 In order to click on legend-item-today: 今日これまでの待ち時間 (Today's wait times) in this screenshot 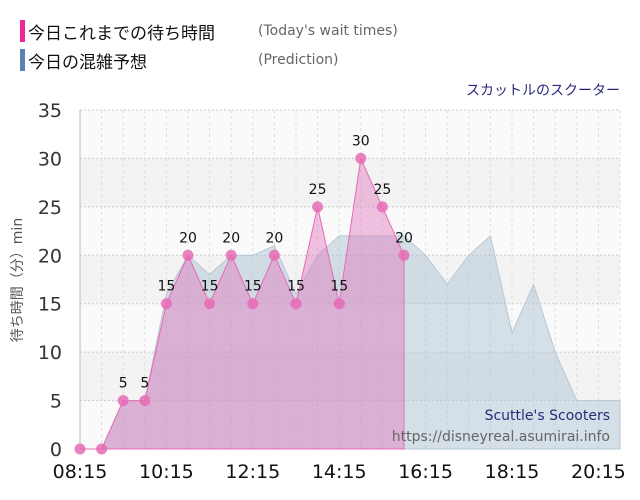, I will do `click(209, 32)`.